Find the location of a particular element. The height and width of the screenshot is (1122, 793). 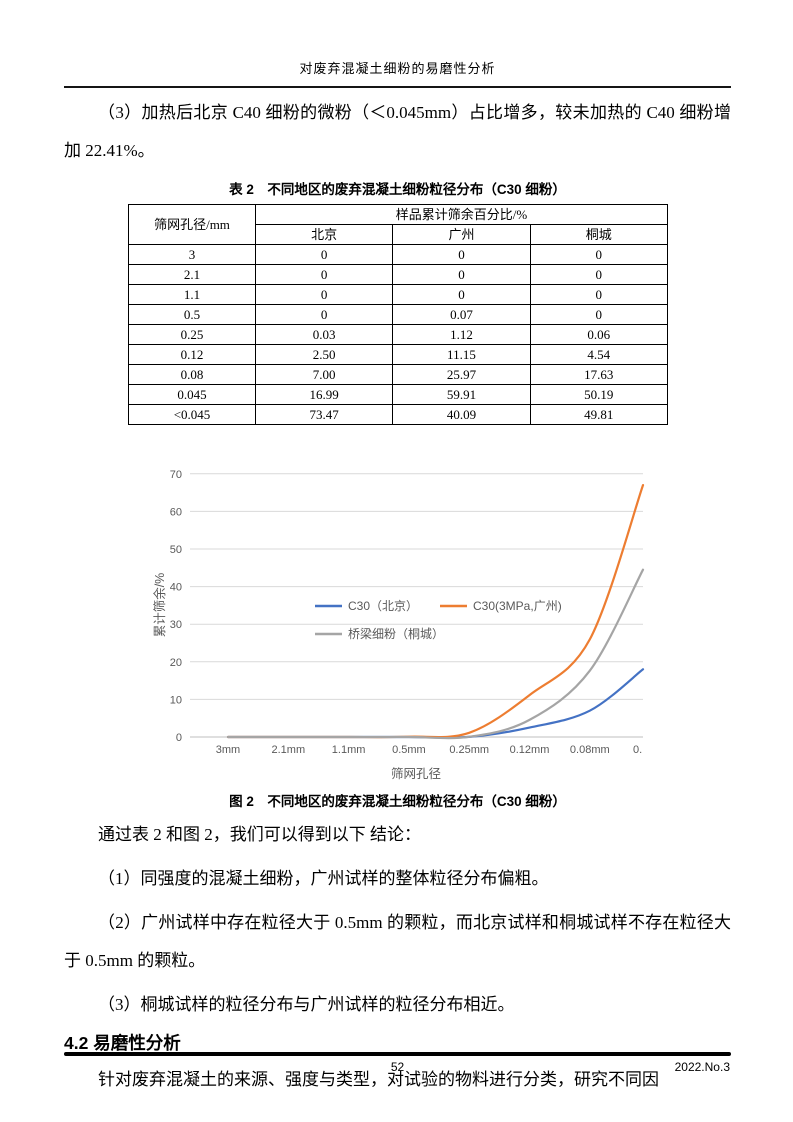

footer-rule is located at coordinates (397, 1054).